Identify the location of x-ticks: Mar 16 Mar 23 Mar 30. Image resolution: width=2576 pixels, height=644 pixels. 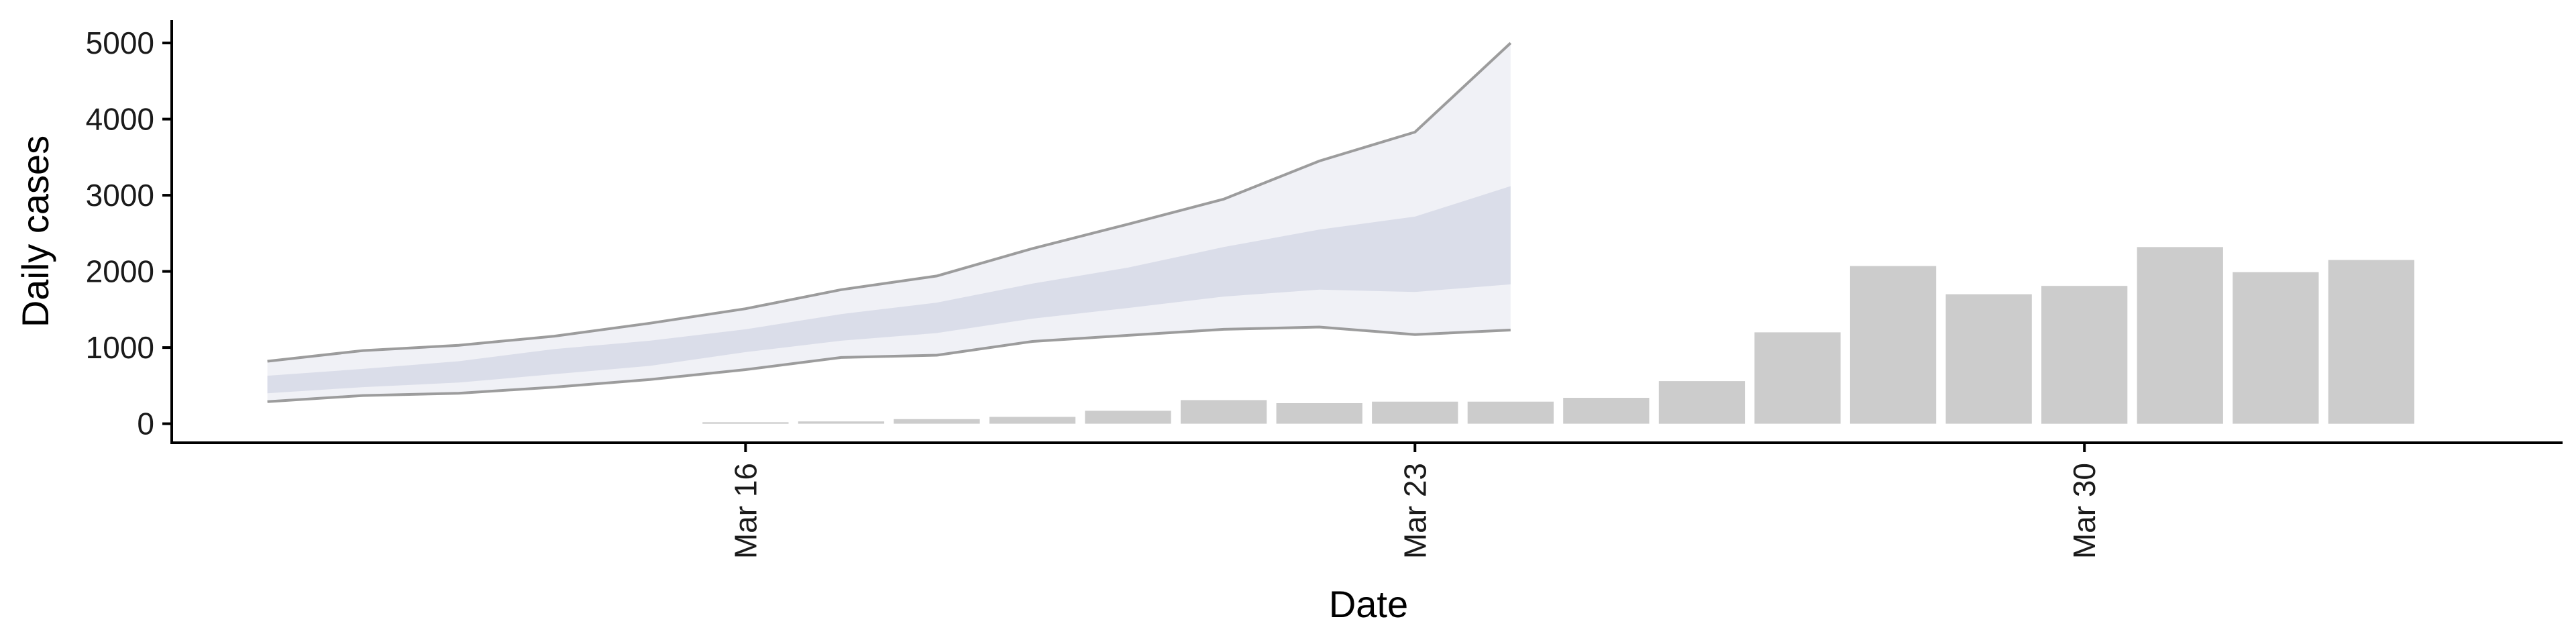
(1415, 501).